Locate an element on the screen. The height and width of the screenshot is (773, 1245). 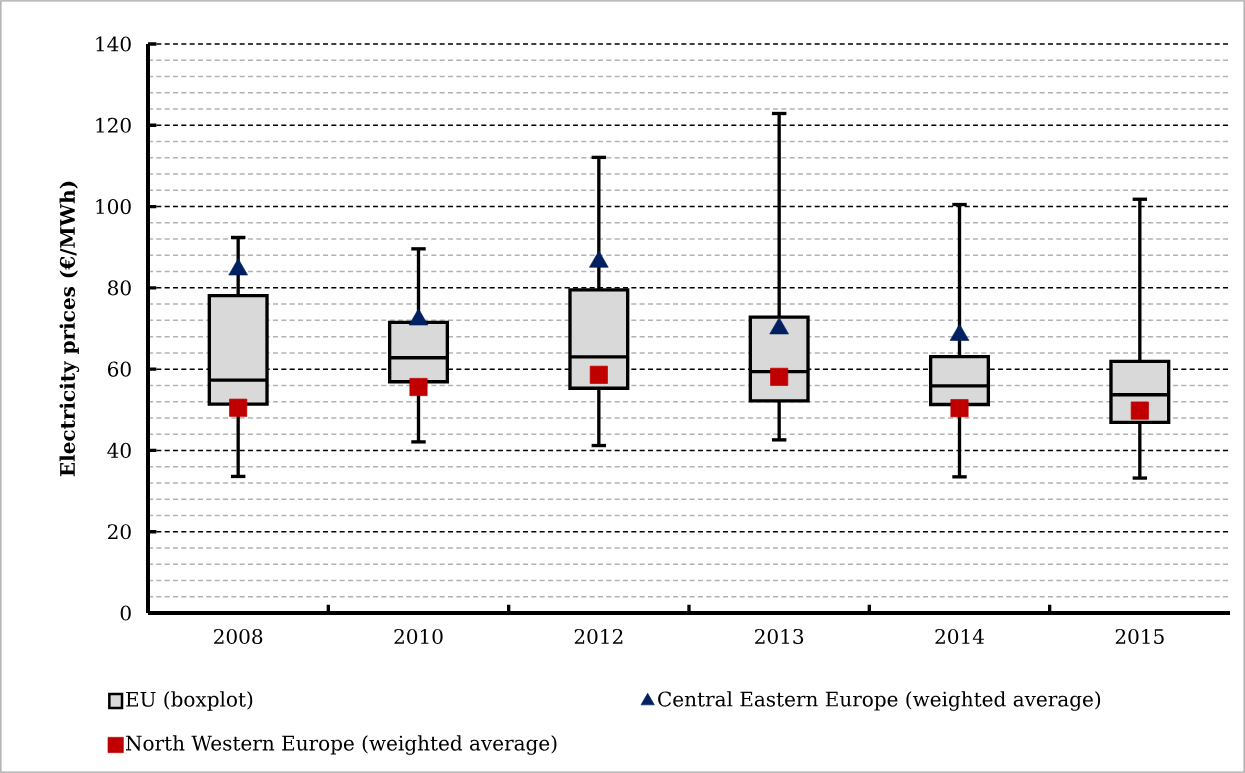
y-tick-label: 20 is located at coordinates (119, 532).